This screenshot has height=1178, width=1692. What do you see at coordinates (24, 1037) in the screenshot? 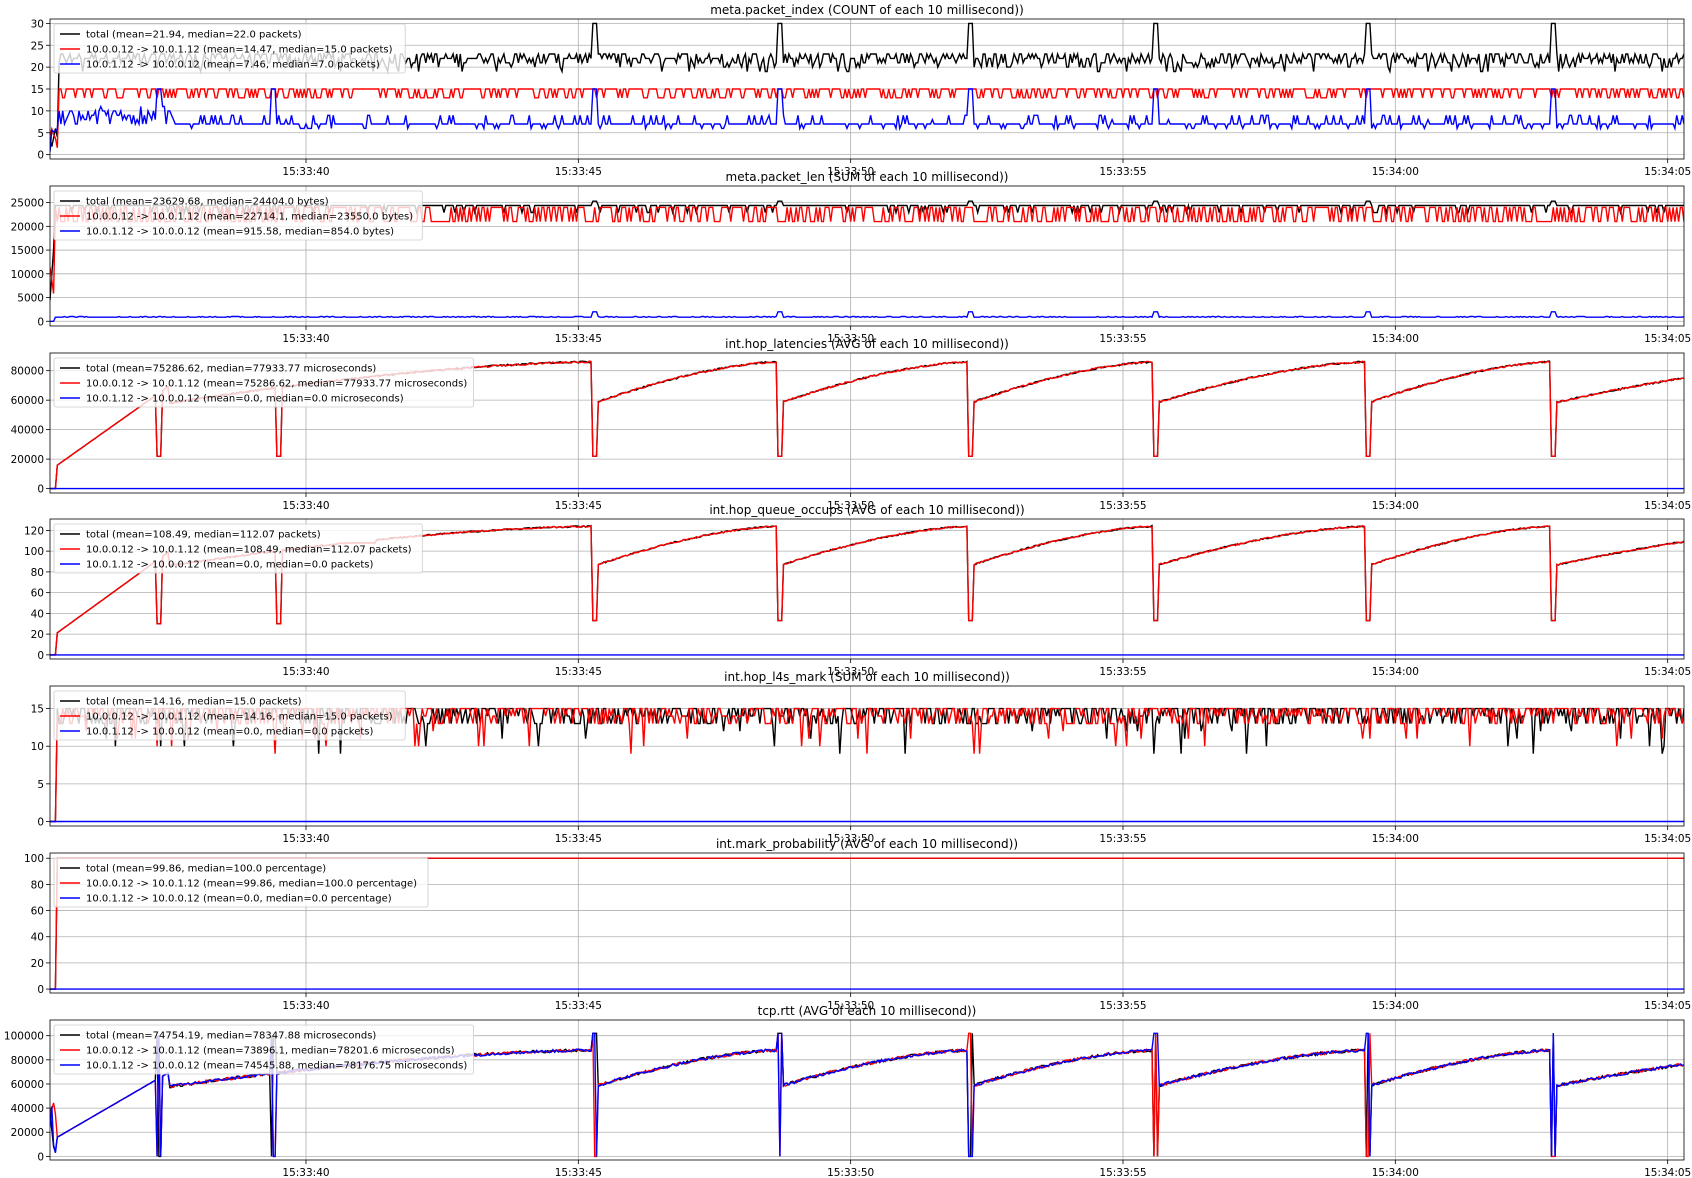
I see `y-tick-label: 100000` at bounding box center [24, 1037].